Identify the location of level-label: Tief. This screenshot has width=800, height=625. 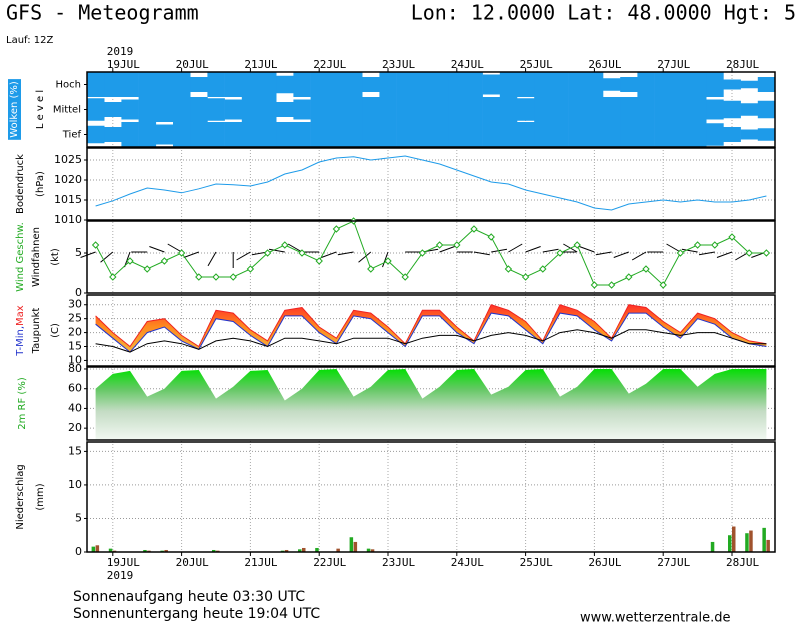
(72, 135).